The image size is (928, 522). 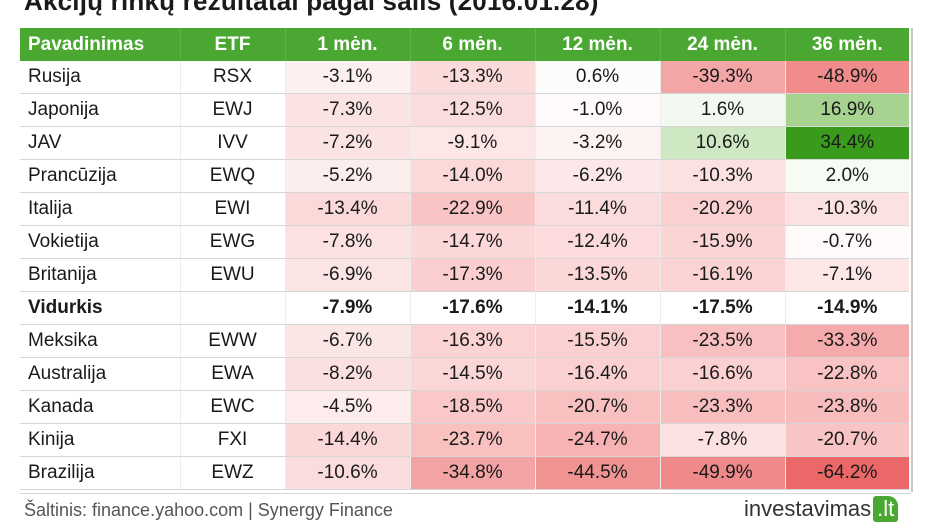 I want to click on return-cell: -20.2%, so click(x=722, y=209).